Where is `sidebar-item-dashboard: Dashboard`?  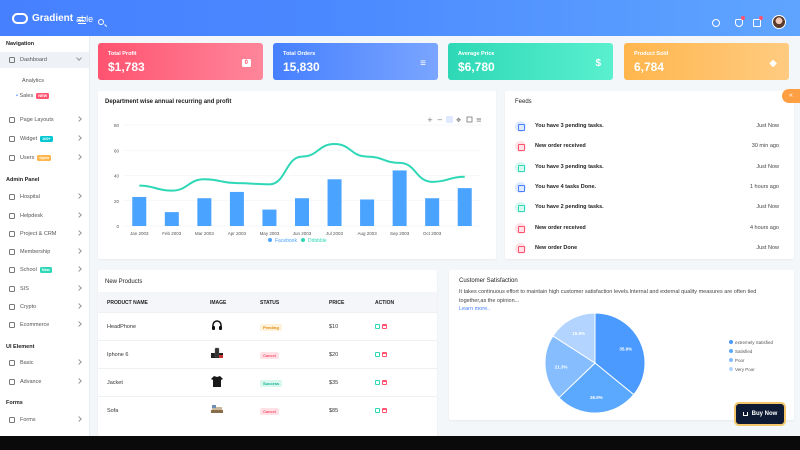 sidebar-item-dashboard: Dashboard is located at coordinates (44, 60).